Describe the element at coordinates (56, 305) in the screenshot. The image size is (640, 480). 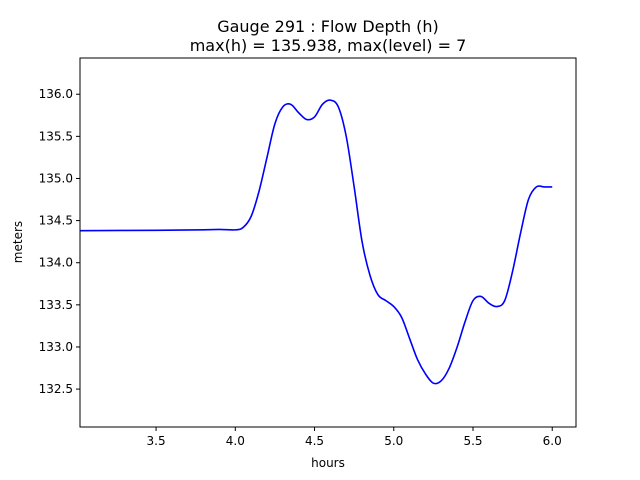
I see `y-tick-label: 133.5` at that location.